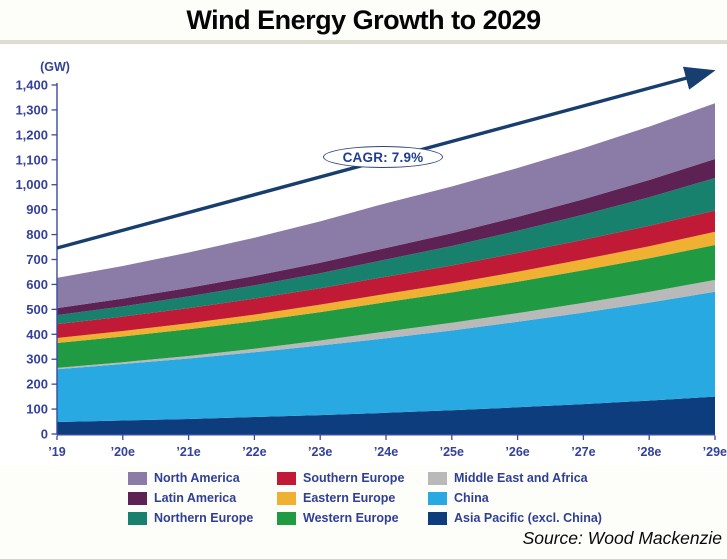  What do you see at coordinates (437, 498) in the screenshot?
I see `legend-swatch-china` at bounding box center [437, 498].